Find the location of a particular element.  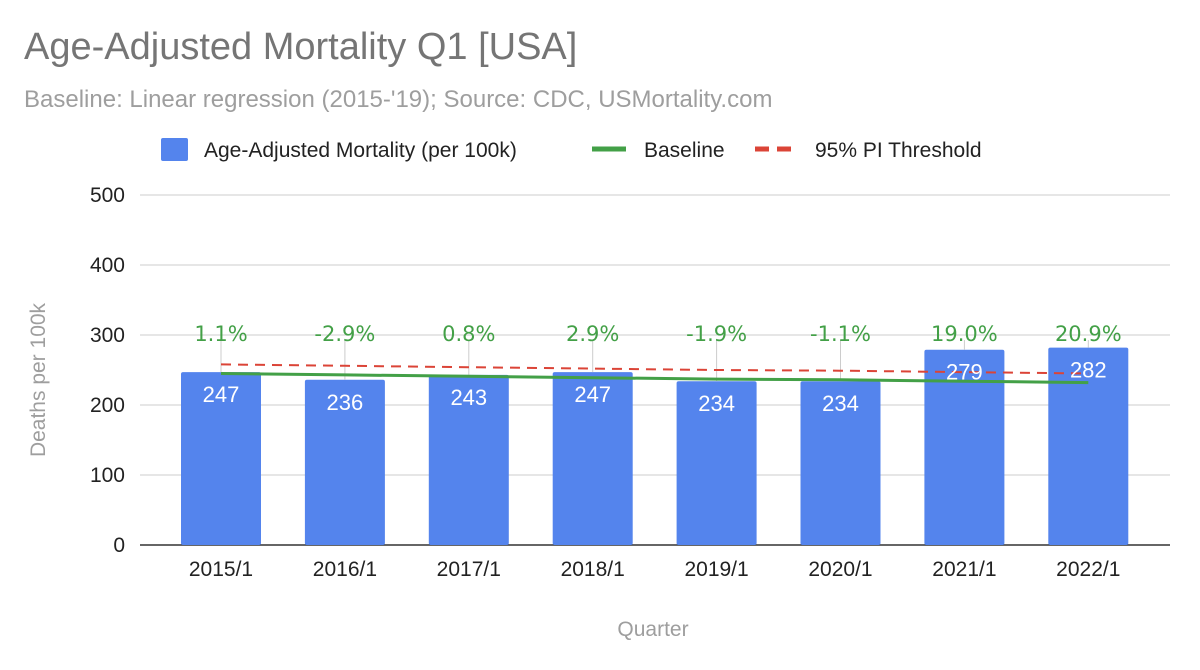

excess-percent-label: -1.1% is located at coordinates (840, 334).